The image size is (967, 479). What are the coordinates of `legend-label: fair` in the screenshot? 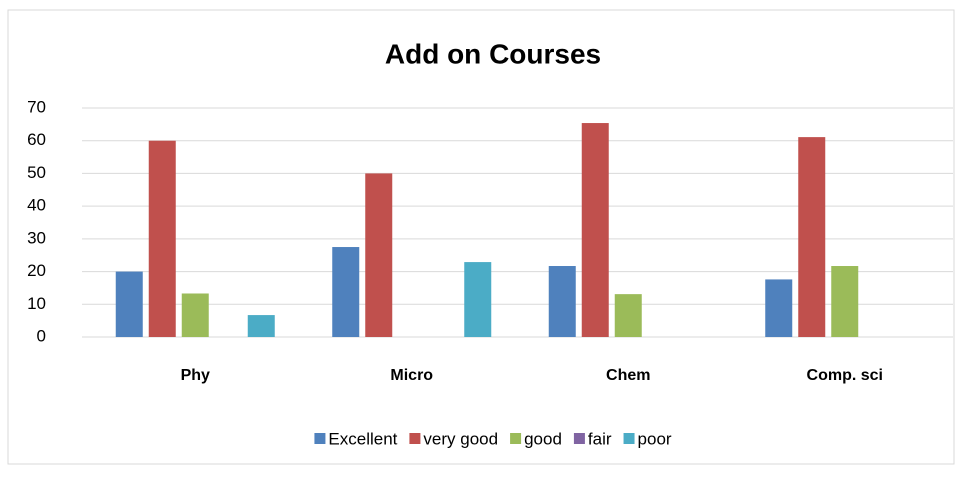 It's located at (600, 438).